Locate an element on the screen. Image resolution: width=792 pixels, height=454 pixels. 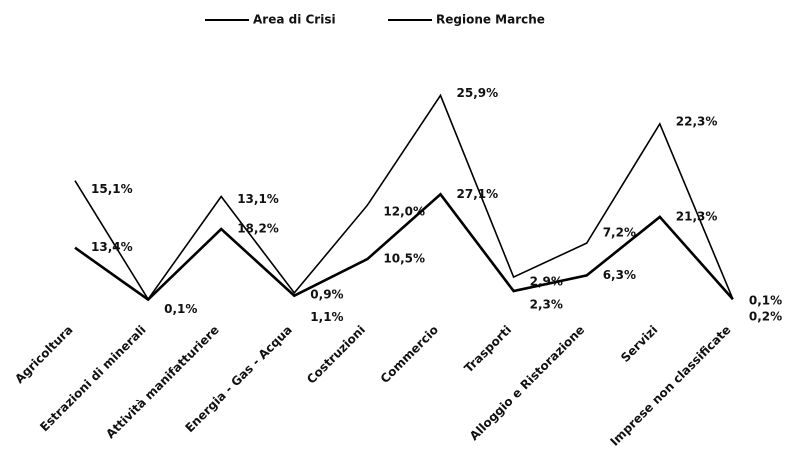
x-tick-label: Costruzioni is located at coordinates (336, 355).